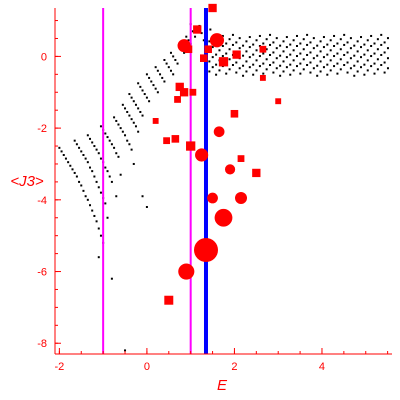 The image size is (400, 400). What do you see at coordinates (234, 367) in the screenshot?
I see `x-tick-label: 2` at bounding box center [234, 367].